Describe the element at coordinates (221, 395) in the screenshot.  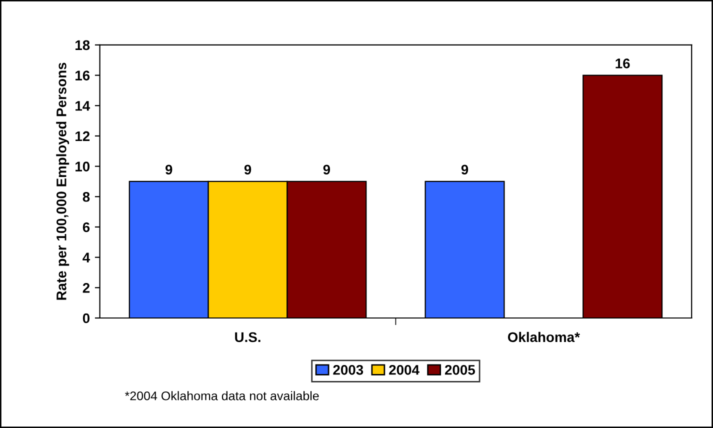
I see `text: *2004 Oklahoma data not available` at that location.